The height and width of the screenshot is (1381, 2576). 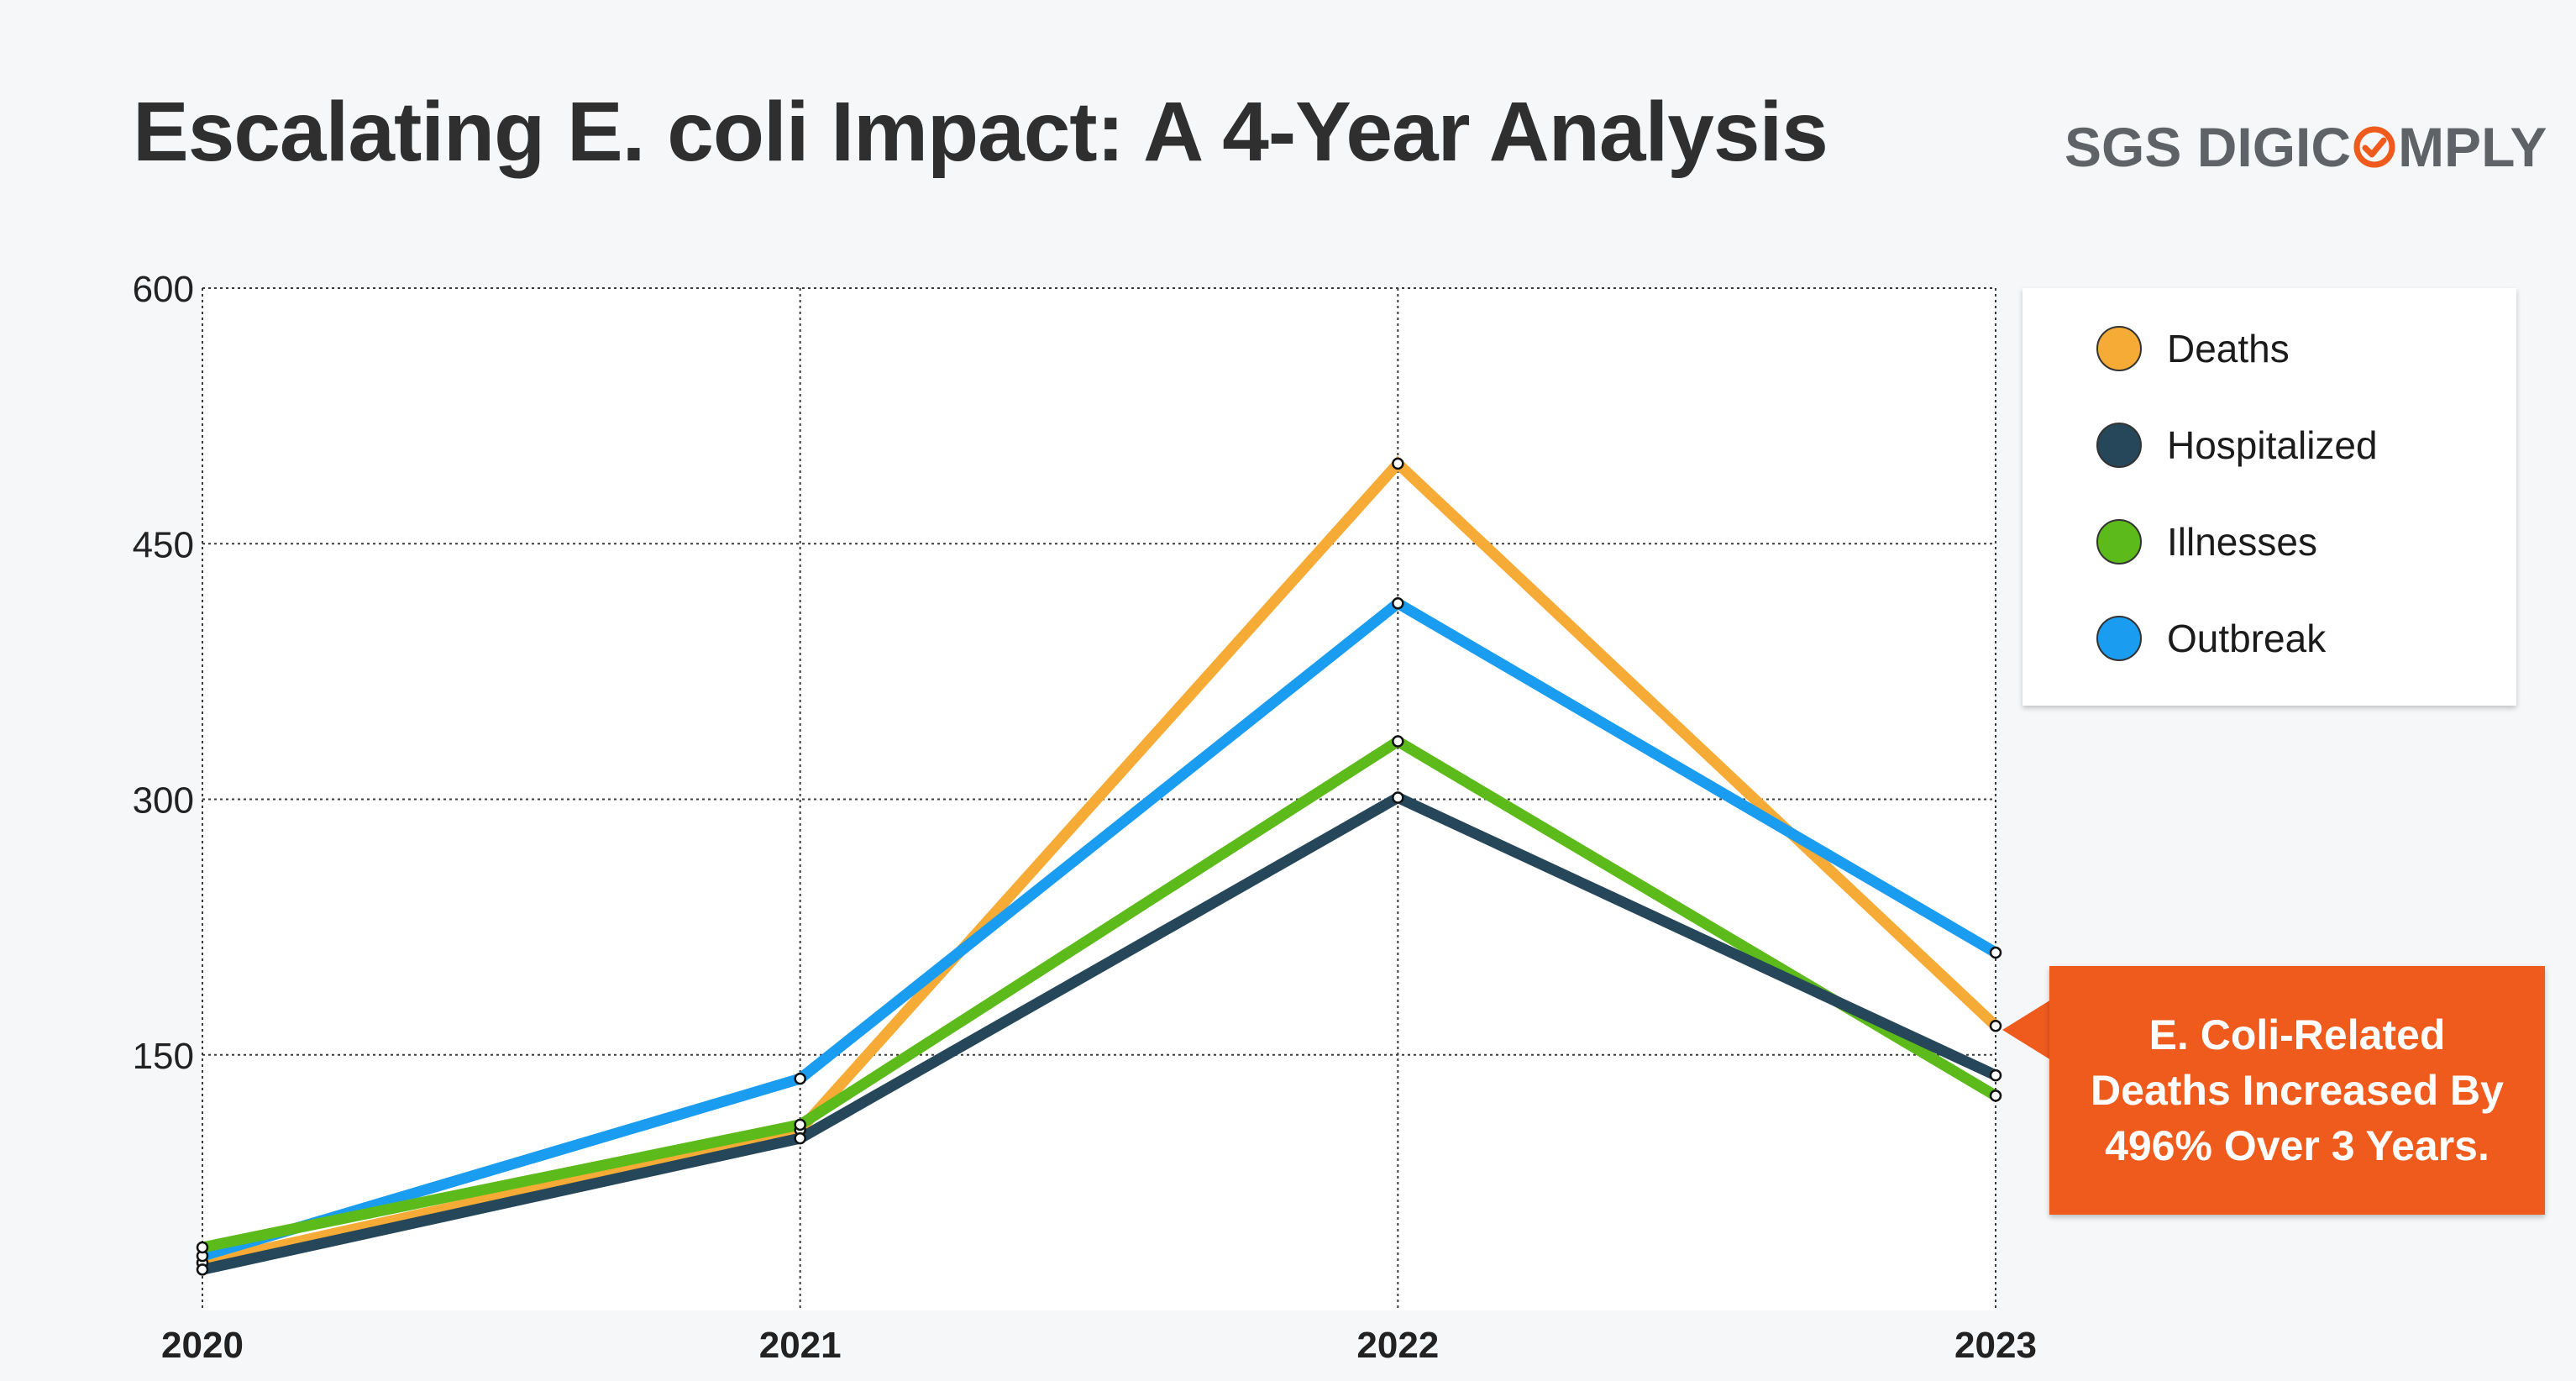 I want to click on legend-label: Hospitalized, so click(x=2272, y=445).